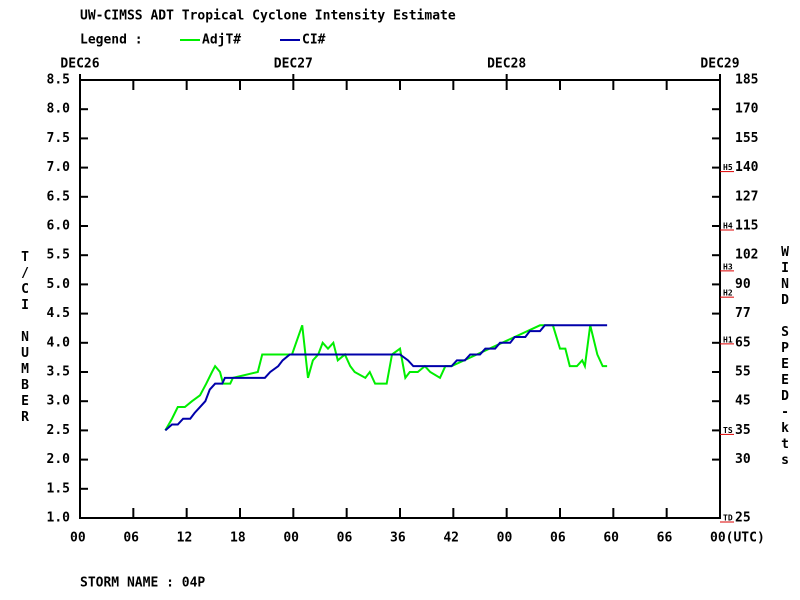 This screenshot has width=800, height=600. What do you see at coordinates (506, 64) in the screenshot?
I see `date-label: DEC28` at bounding box center [506, 64].